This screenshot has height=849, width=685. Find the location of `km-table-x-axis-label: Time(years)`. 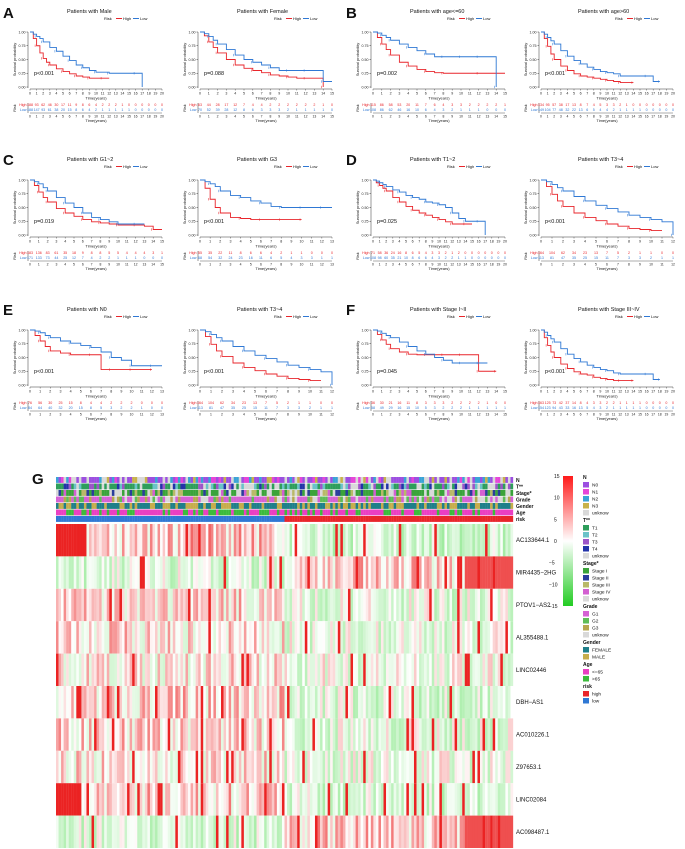

km-table-x-axis-label: Time(years) is located at coordinates (266, 268).